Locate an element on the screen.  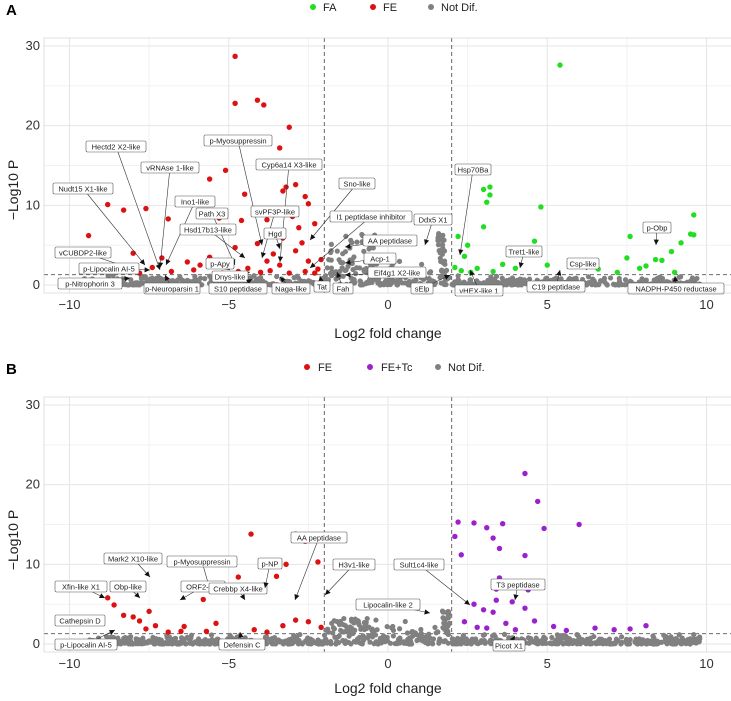
panel-b-gene-label: ORF2-like is located at coordinates (203, 586).